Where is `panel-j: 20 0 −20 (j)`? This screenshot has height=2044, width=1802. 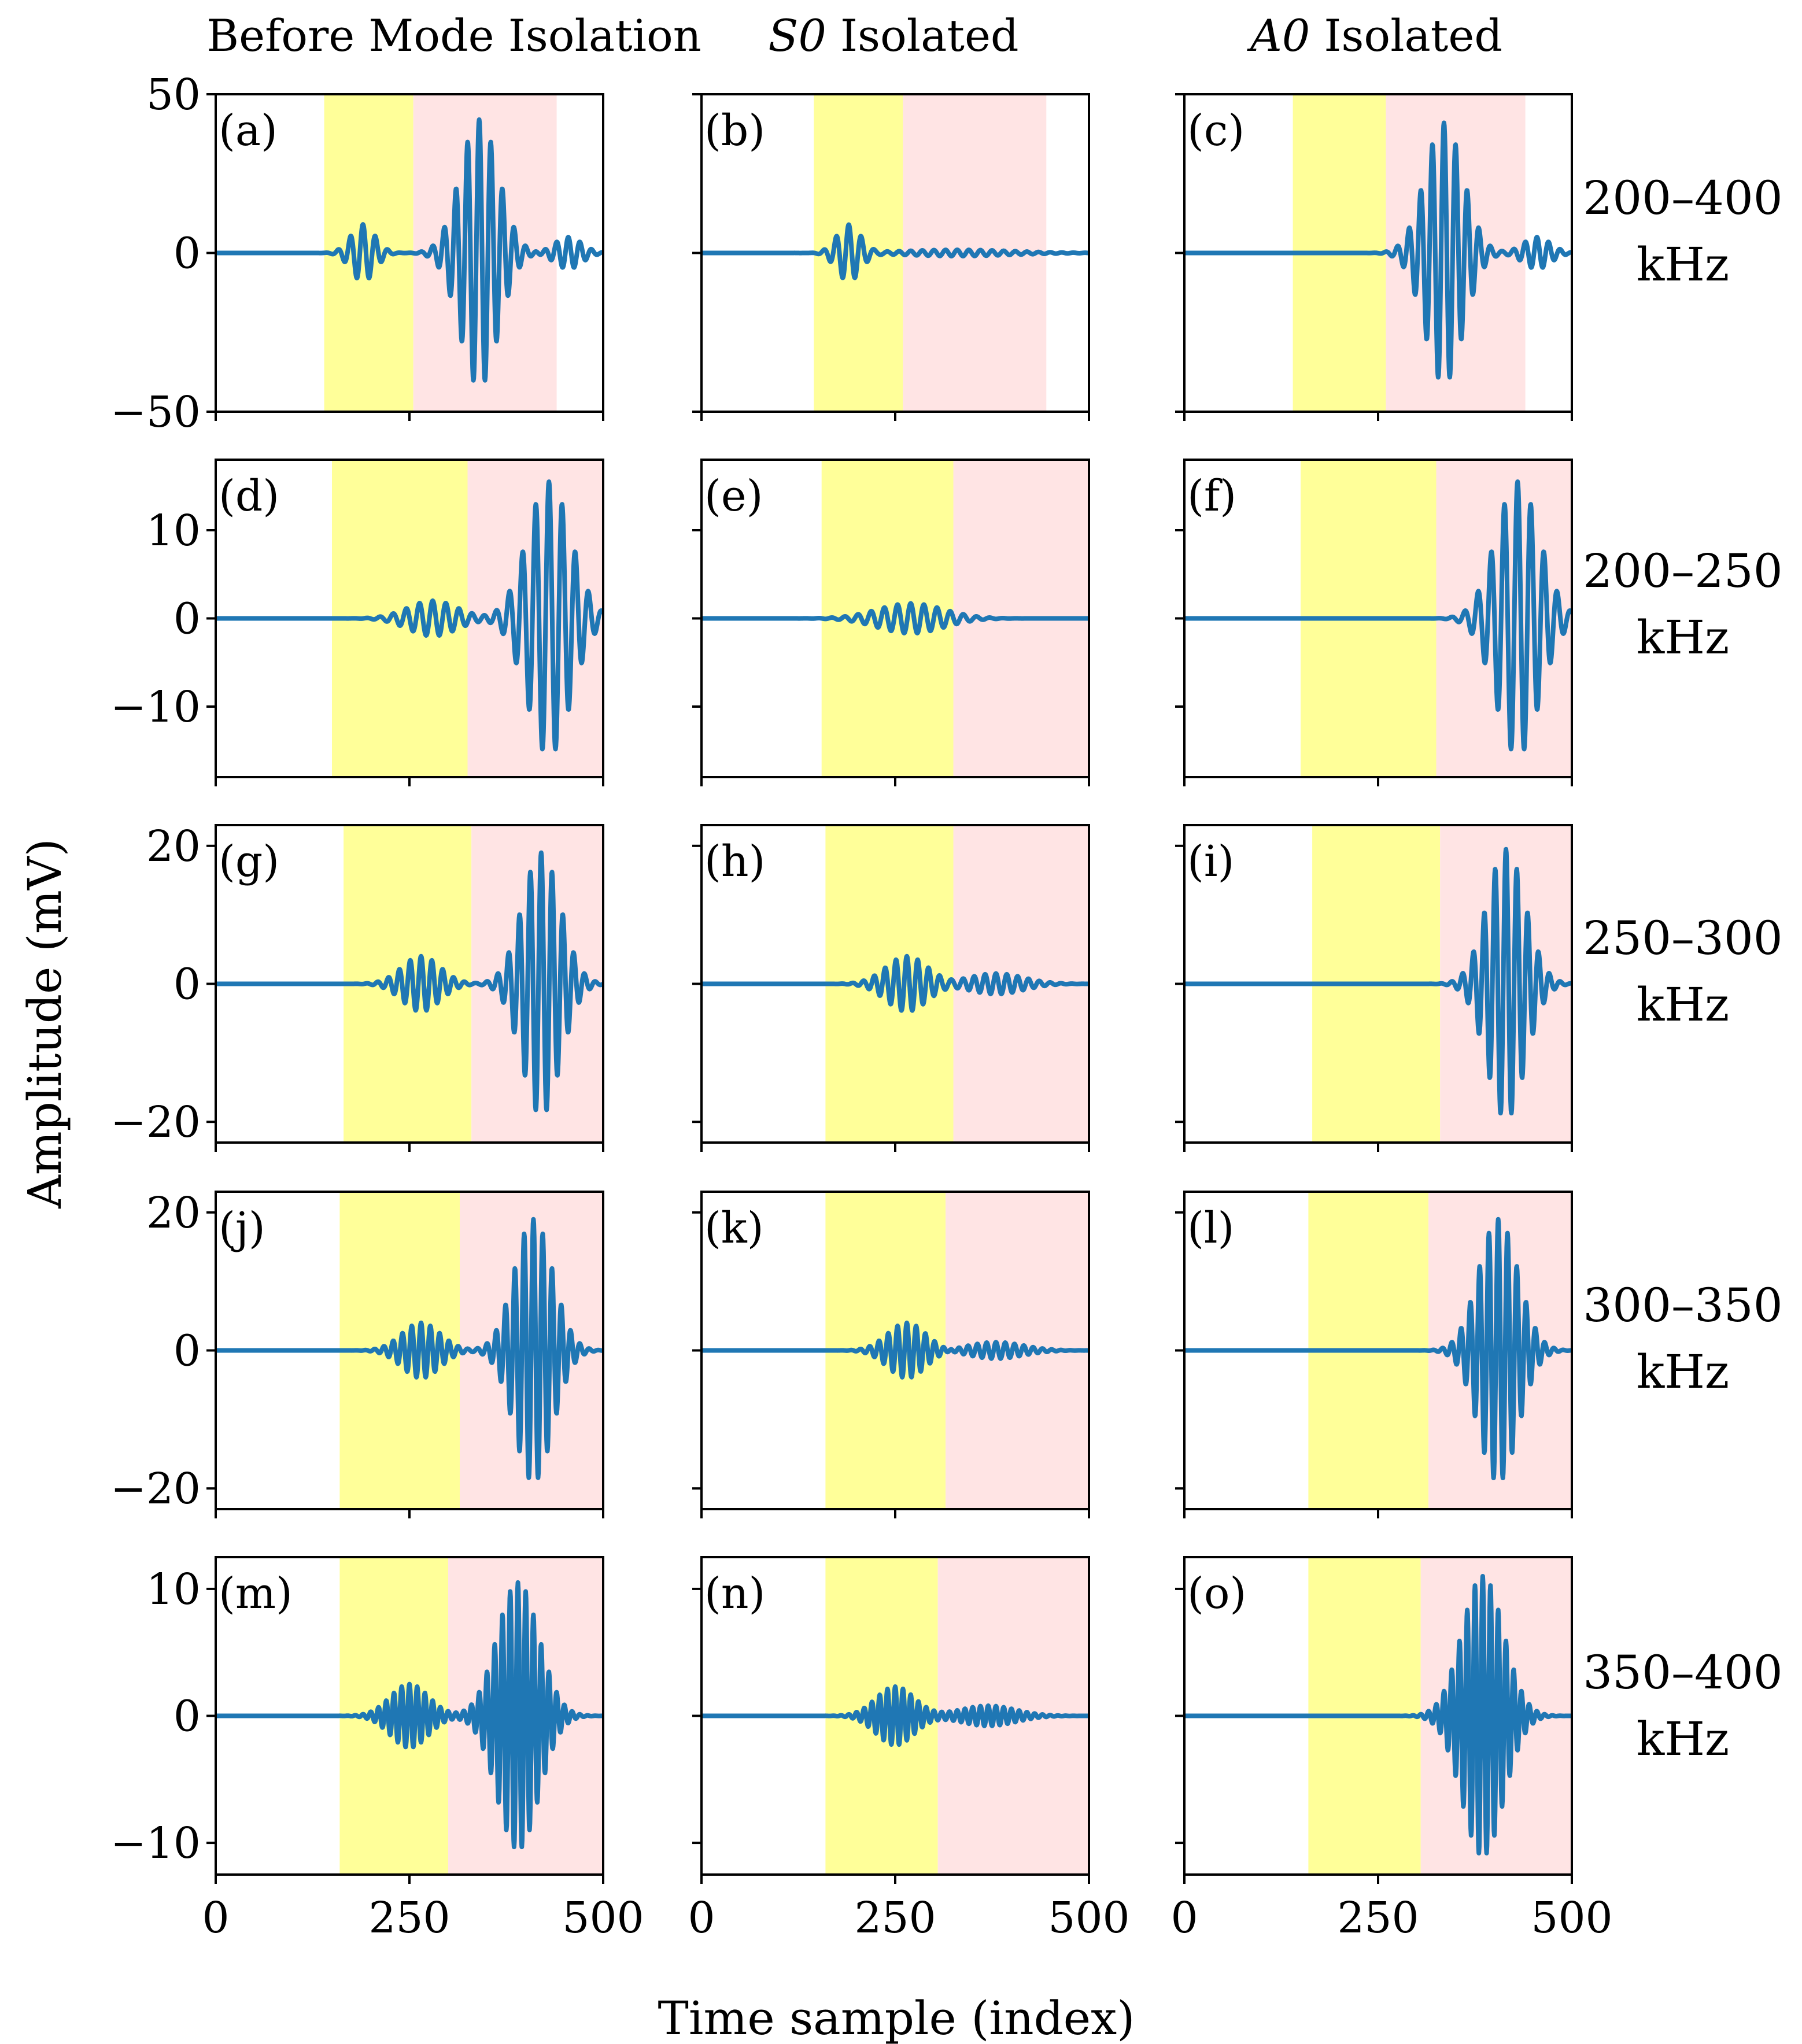
panel-j: 20 0 −20 (j) is located at coordinates (357, 1353).